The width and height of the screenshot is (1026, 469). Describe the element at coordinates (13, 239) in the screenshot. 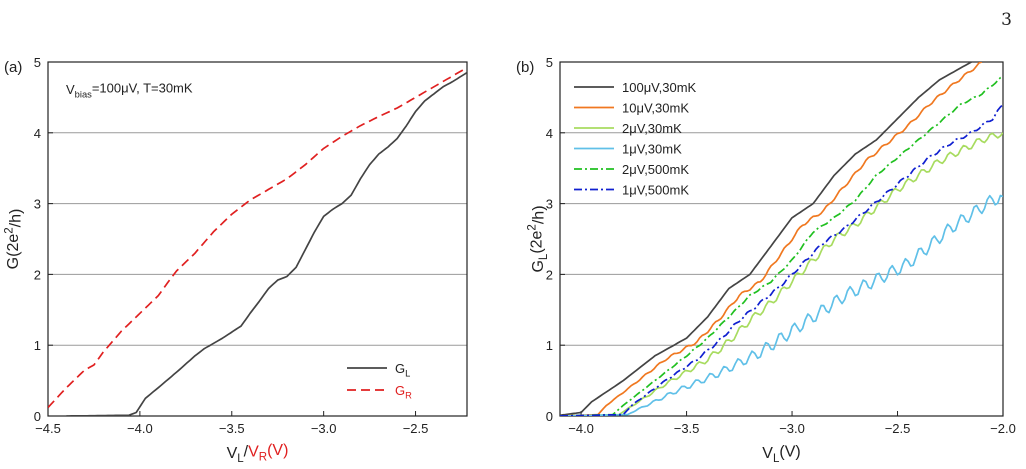

I see `y-axis-label: G(2e2​/h)` at that location.